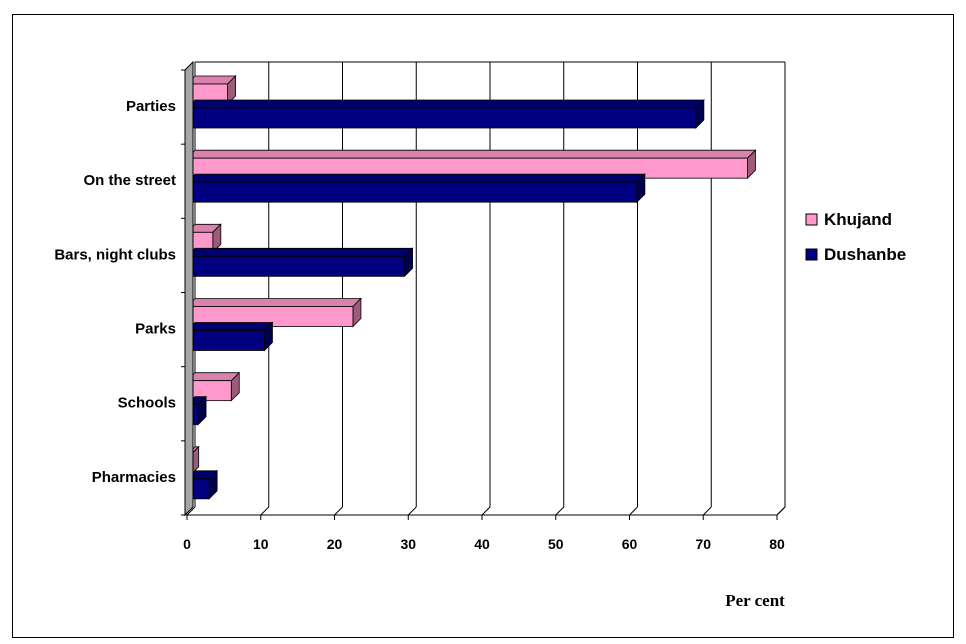  I want to click on x-tick-label: 80, so click(777, 544).